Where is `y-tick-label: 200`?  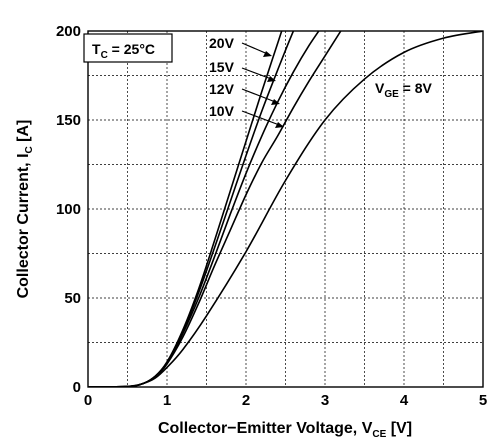
y-tick-label: 200 is located at coordinates (68, 31).